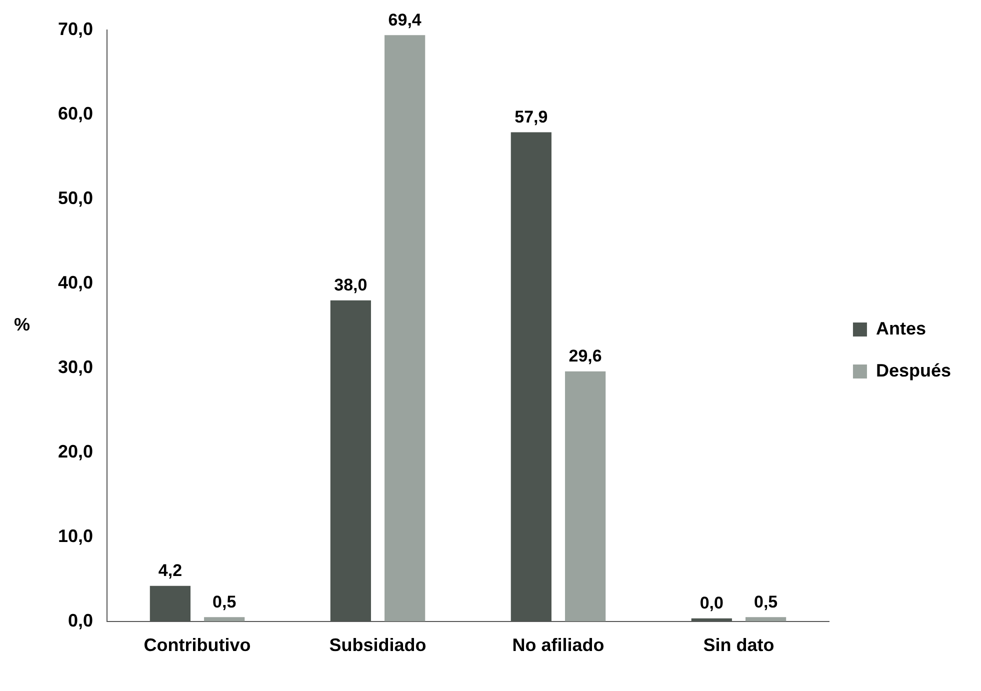 The height and width of the screenshot is (691, 981). Describe the element at coordinates (197, 645) in the screenshot. I see `x-tick-label: Contributivo` at that location.